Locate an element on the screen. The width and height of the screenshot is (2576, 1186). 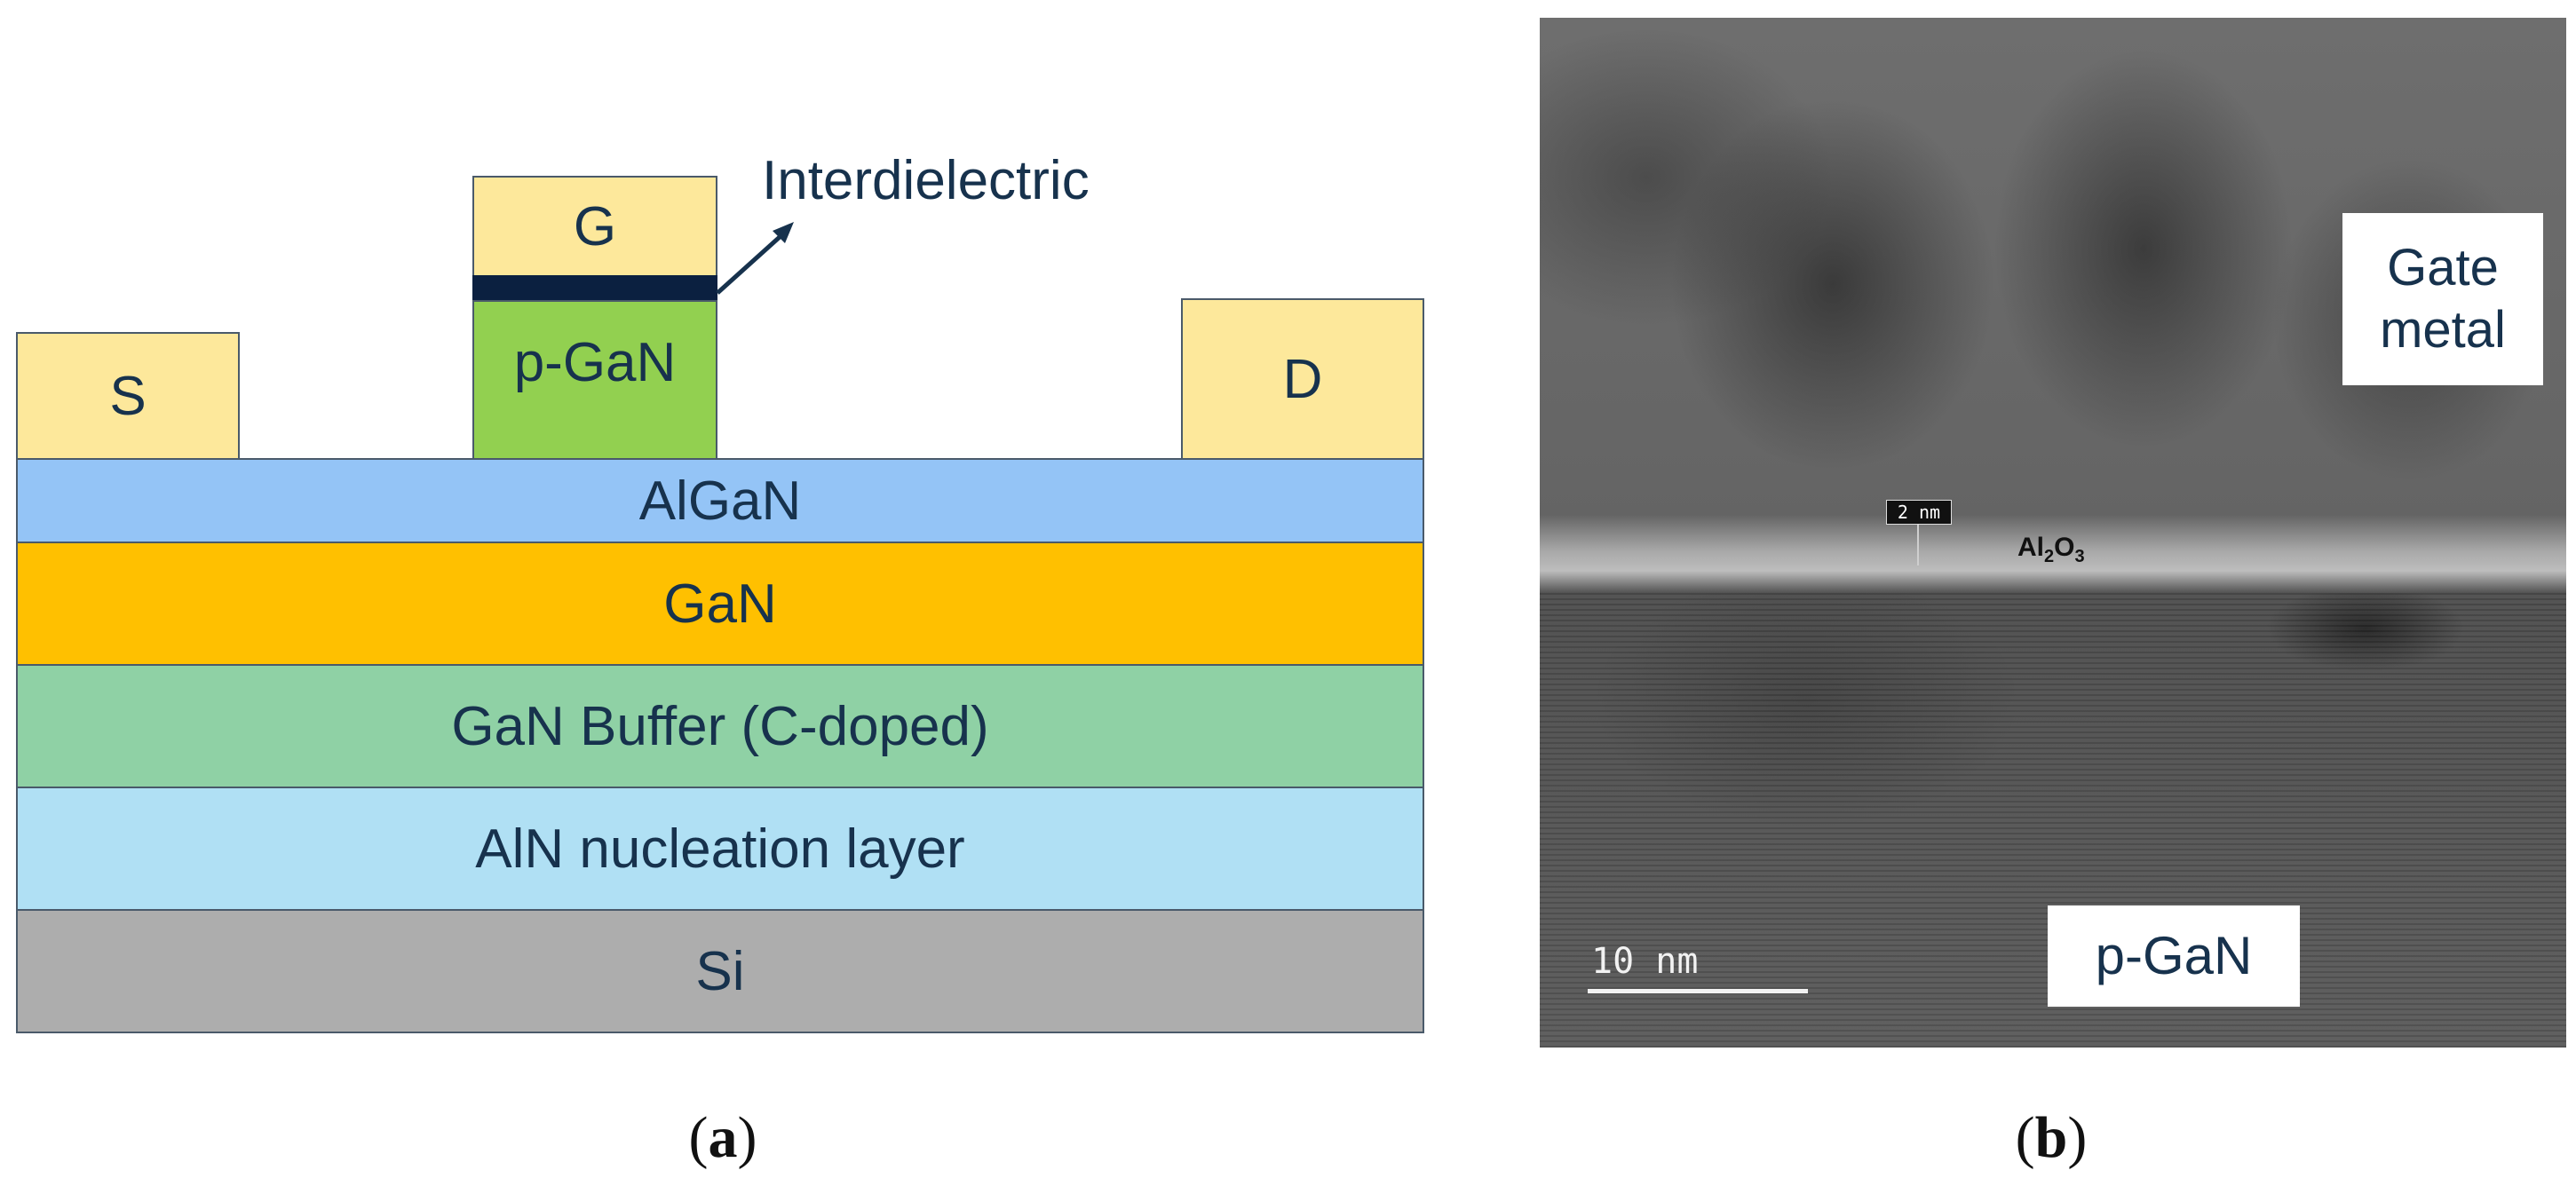
panel-label-b: (b) is located at coordinates (2052, 1137).